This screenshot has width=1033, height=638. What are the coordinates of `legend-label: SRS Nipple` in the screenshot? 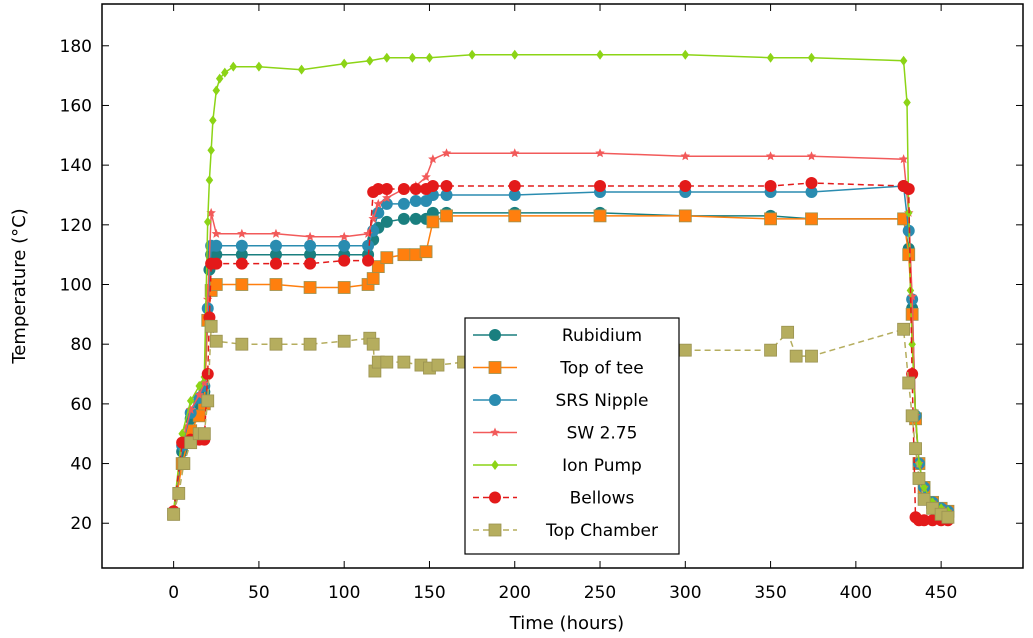 It's located at (601, 401).